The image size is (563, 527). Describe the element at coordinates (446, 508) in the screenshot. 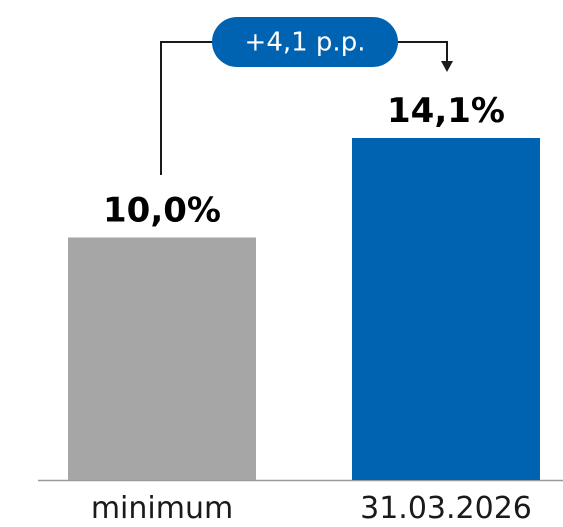

I see `x-tick-label-2: 31.03.2026` at that location.